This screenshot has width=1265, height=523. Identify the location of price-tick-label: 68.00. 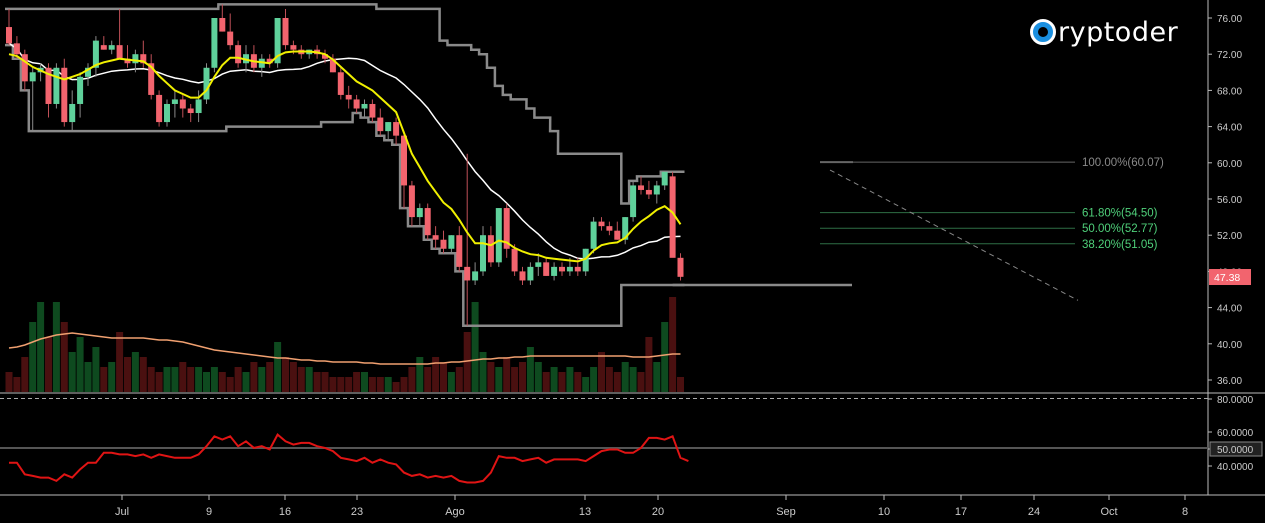
(1229, 91).